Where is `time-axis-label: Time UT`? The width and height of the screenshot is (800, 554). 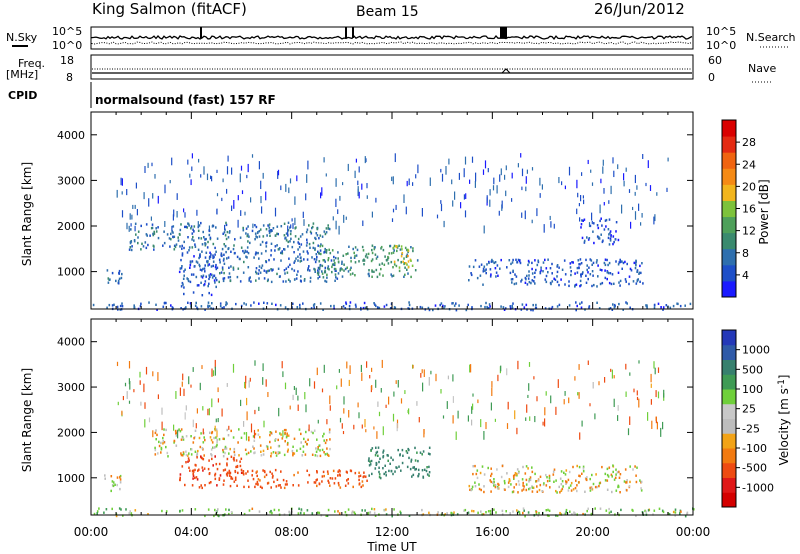
time-axis-label: Time UT is located at coordinates (391, 547).